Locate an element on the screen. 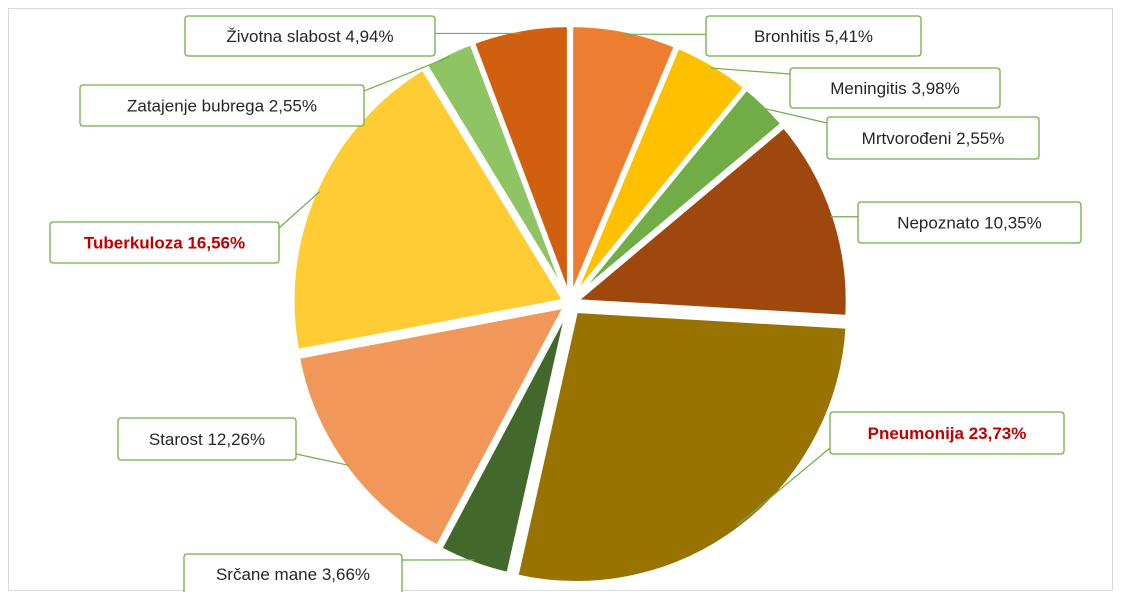 This screenshot has width=1125, height=597. percent-value: 23,73% is located at coordinates (998, 433).